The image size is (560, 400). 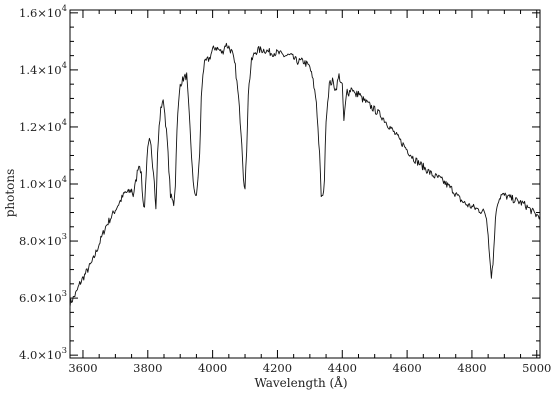 I want to click on x-tick-labels: 3600 3800 4000 4200 4400 4600 4800 5000, so click(x=309, y=368).